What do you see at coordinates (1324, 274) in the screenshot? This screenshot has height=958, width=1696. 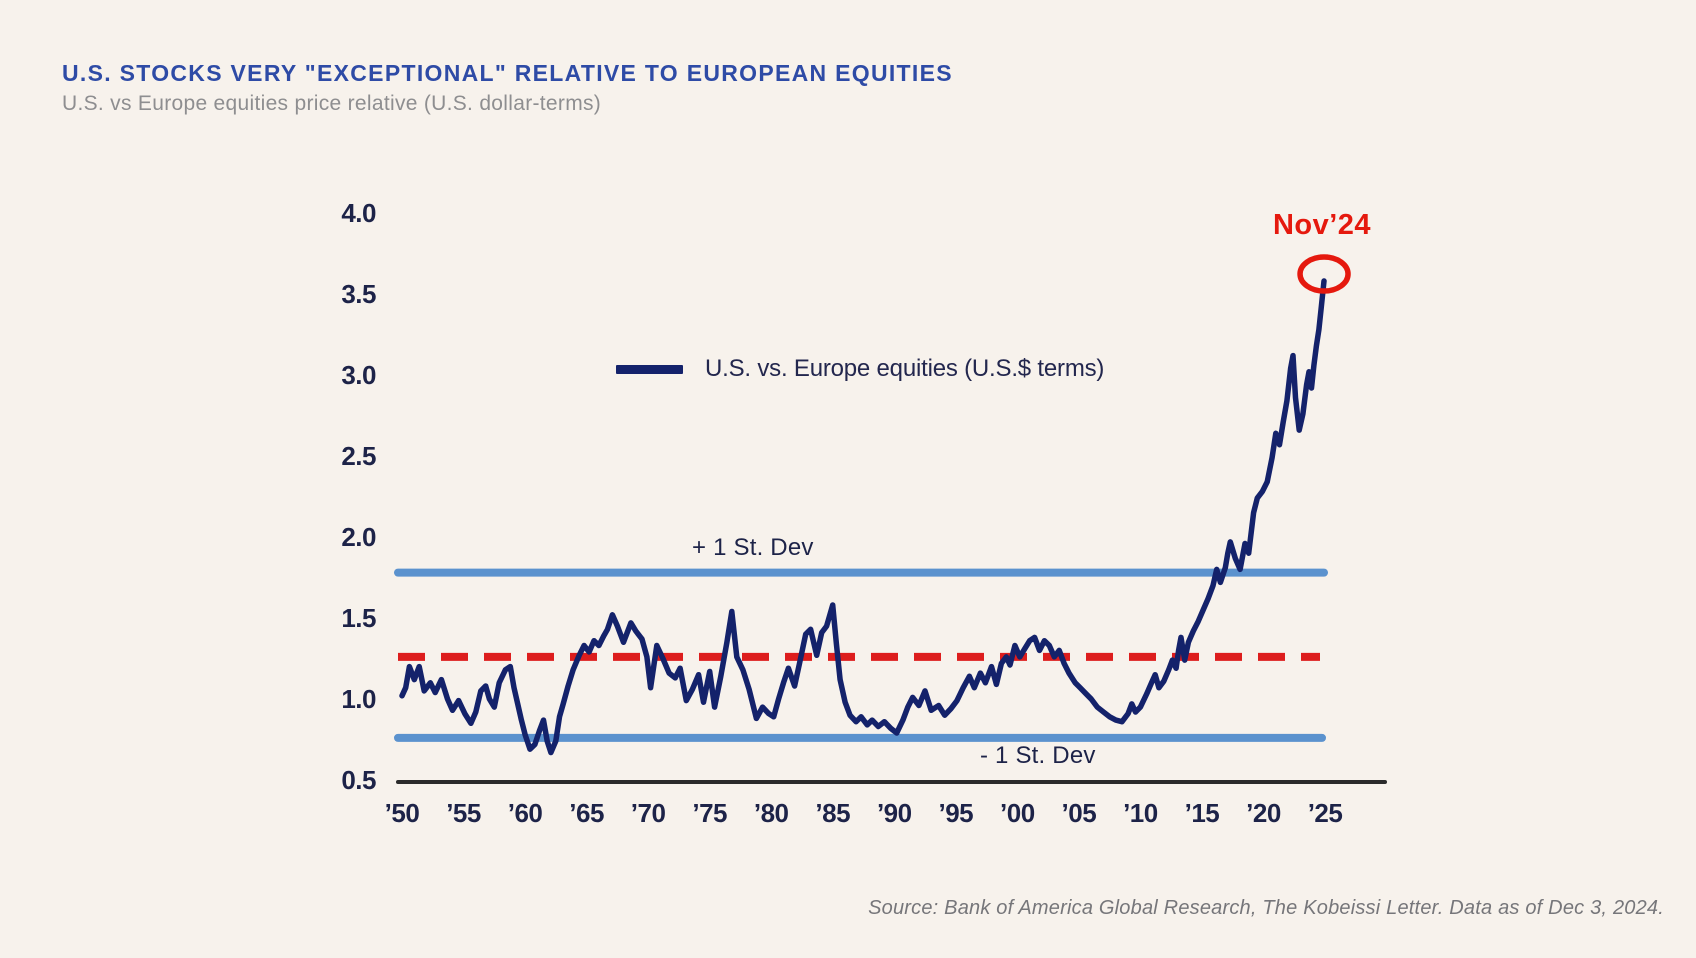 I see `nov24-circle` at bounding box center [1324, 274].